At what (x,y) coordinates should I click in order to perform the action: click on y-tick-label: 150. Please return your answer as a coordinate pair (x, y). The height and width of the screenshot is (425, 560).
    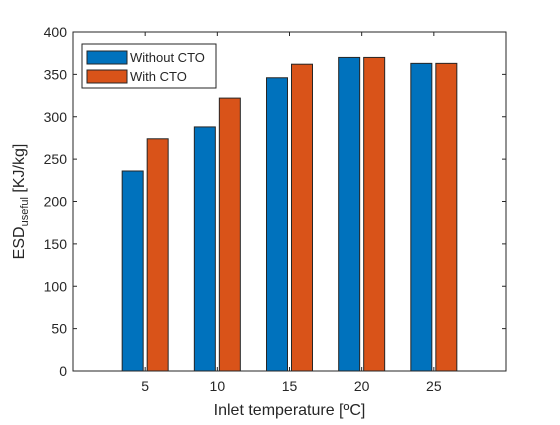
    Looking at the image, I should click on (56, 244).